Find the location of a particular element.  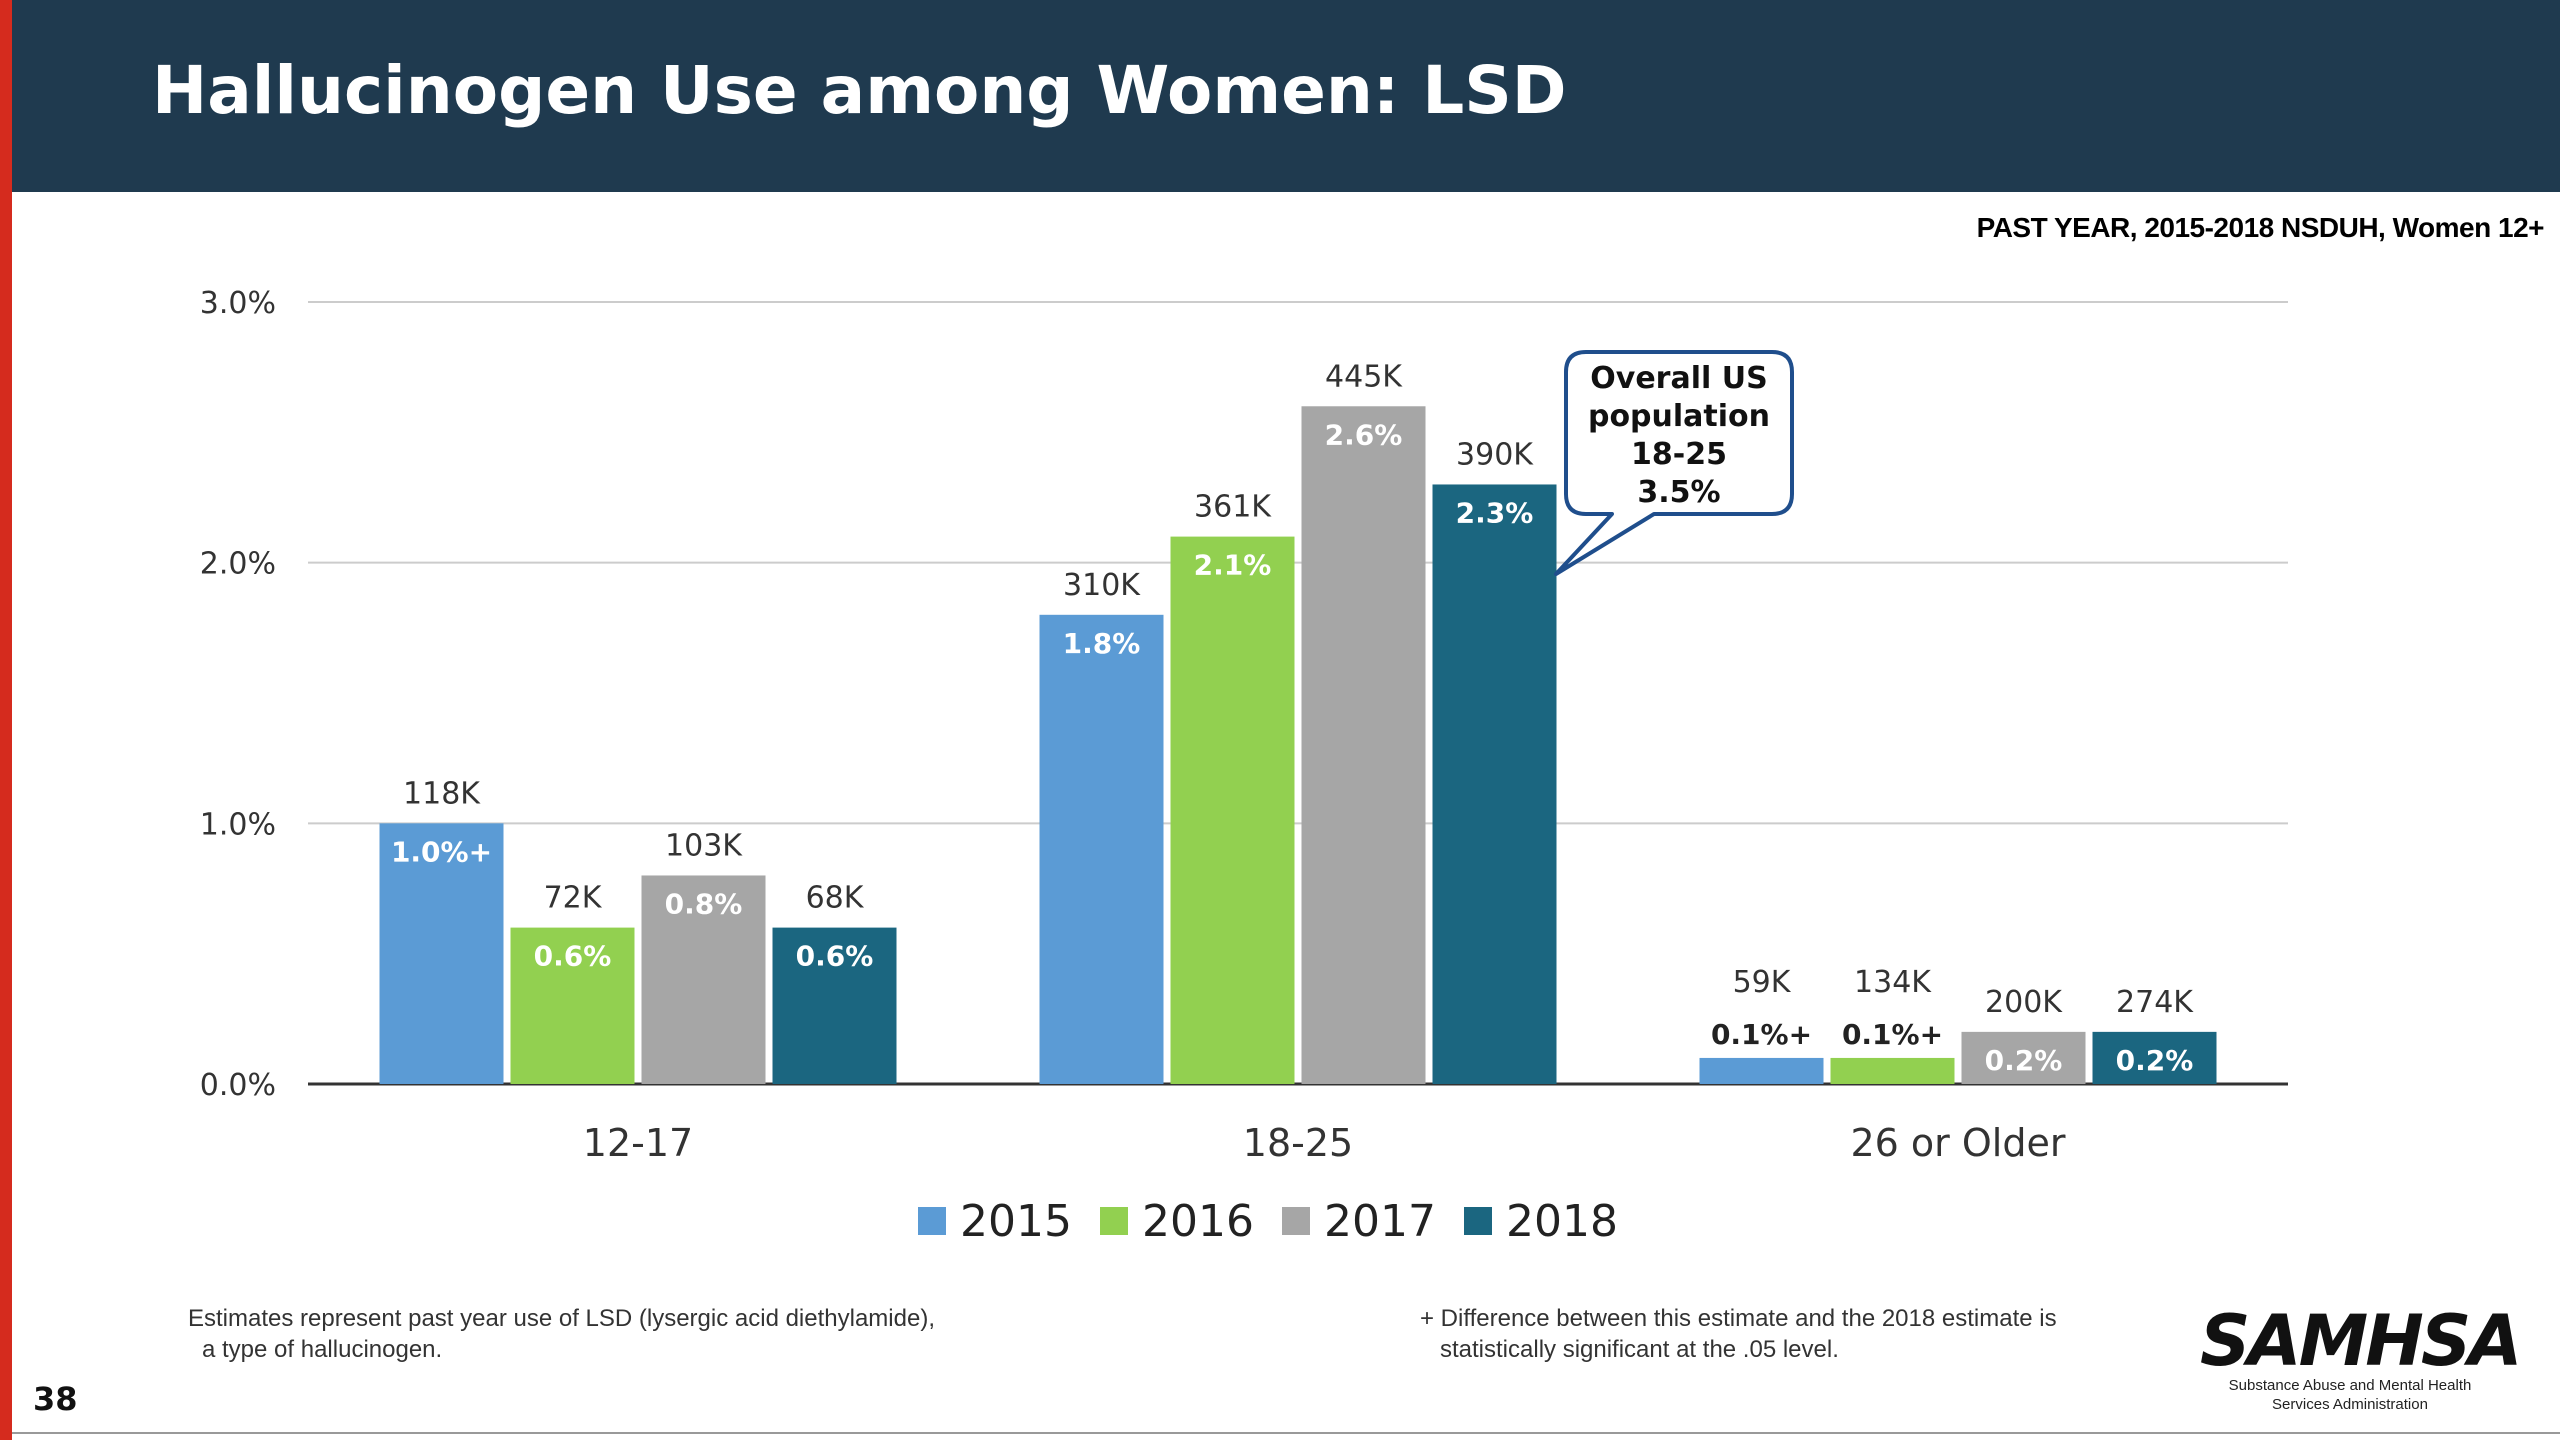

header-bar is located at coordinates (1286, 96).